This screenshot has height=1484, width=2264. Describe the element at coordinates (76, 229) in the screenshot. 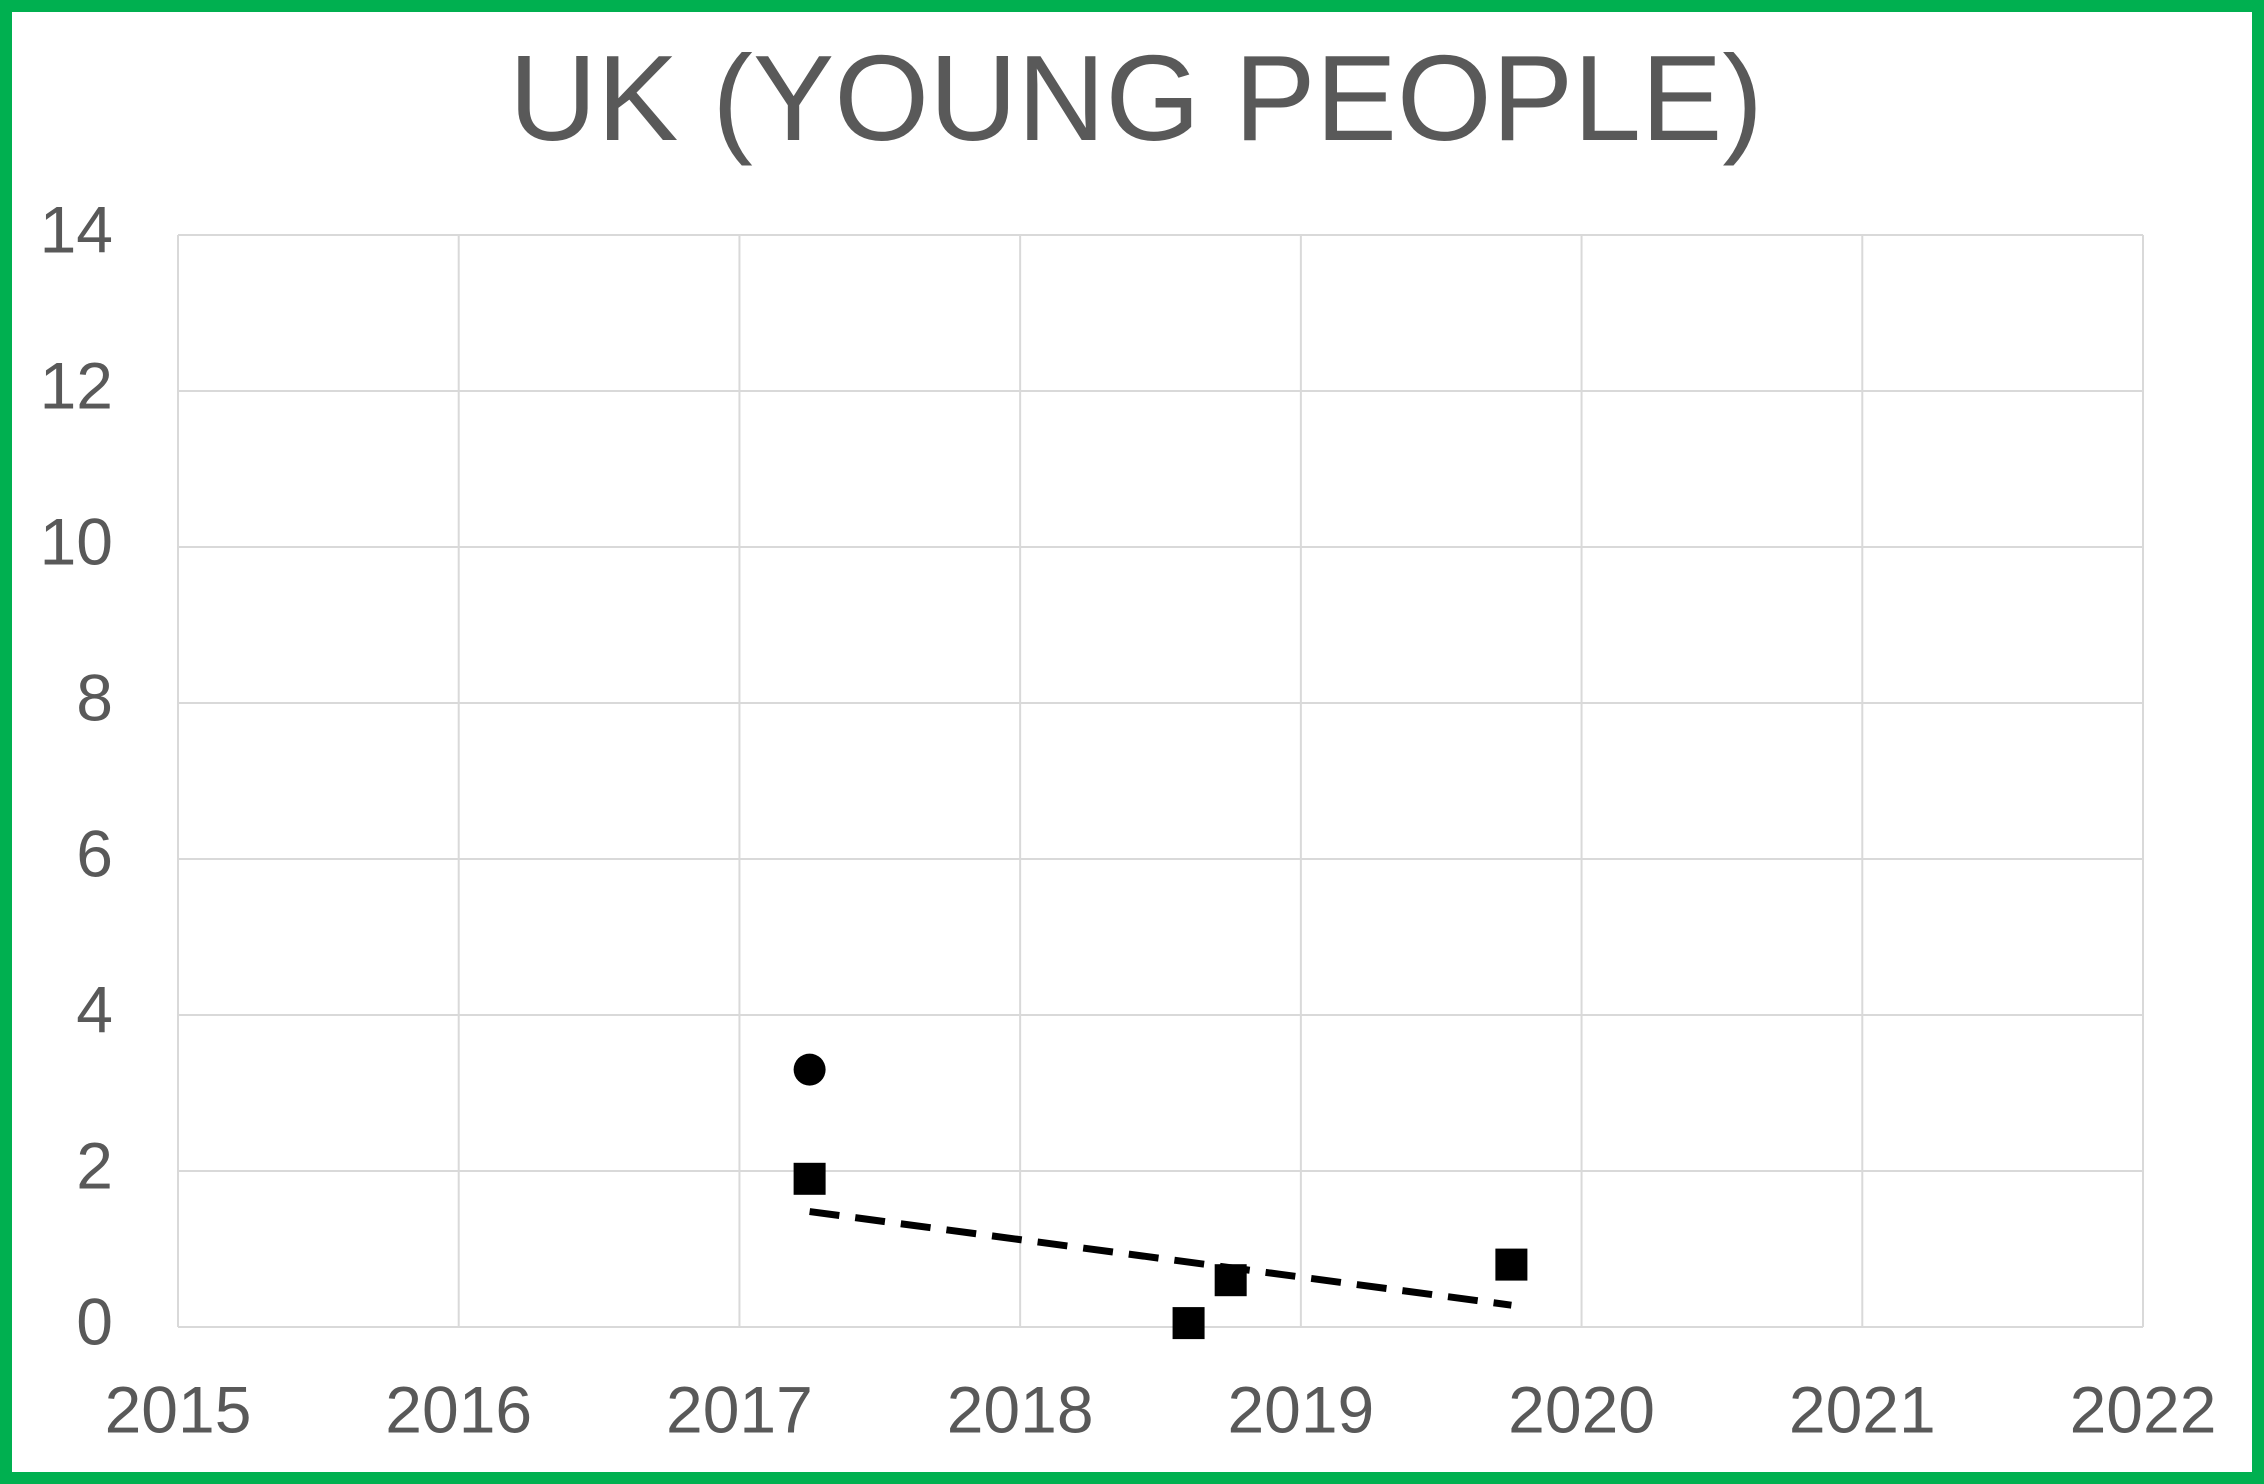

I see `y-tick-label: 14` at that location.